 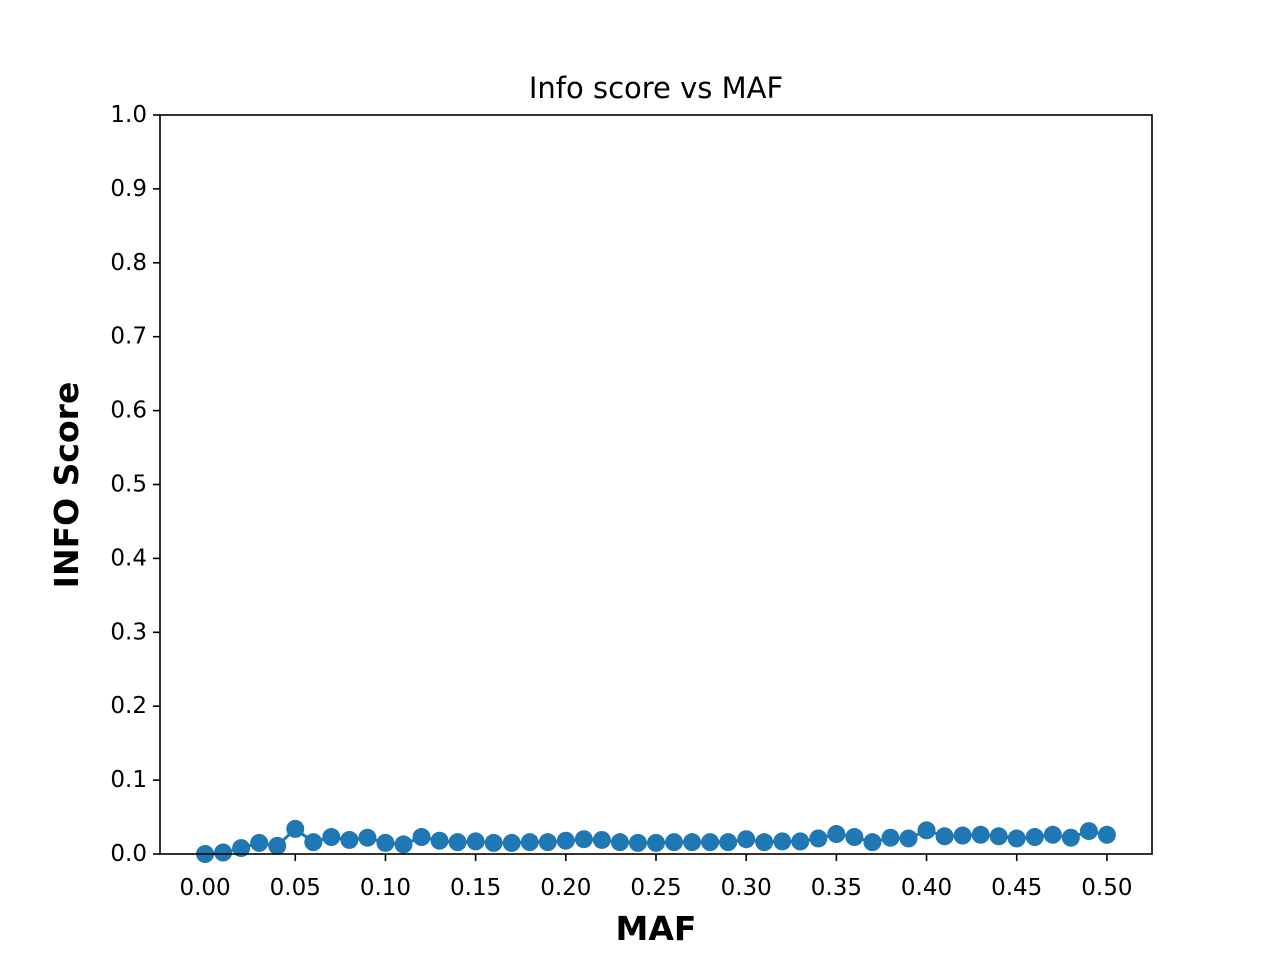 What do you see at coordinates (1016, 888) in the screenshot?
I see `x-tick-label: 0.45` at bounding box center [1016, 888].